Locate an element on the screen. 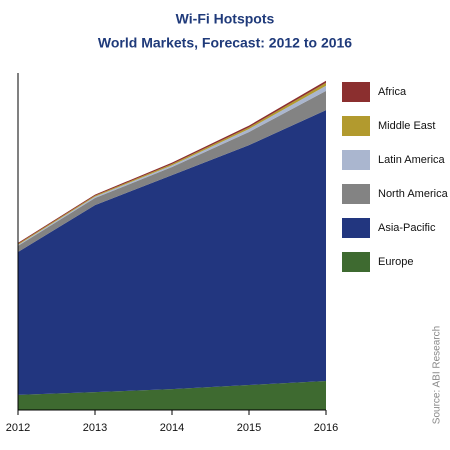  x-tick-label: 2015 is located at coordinates (249, 428).